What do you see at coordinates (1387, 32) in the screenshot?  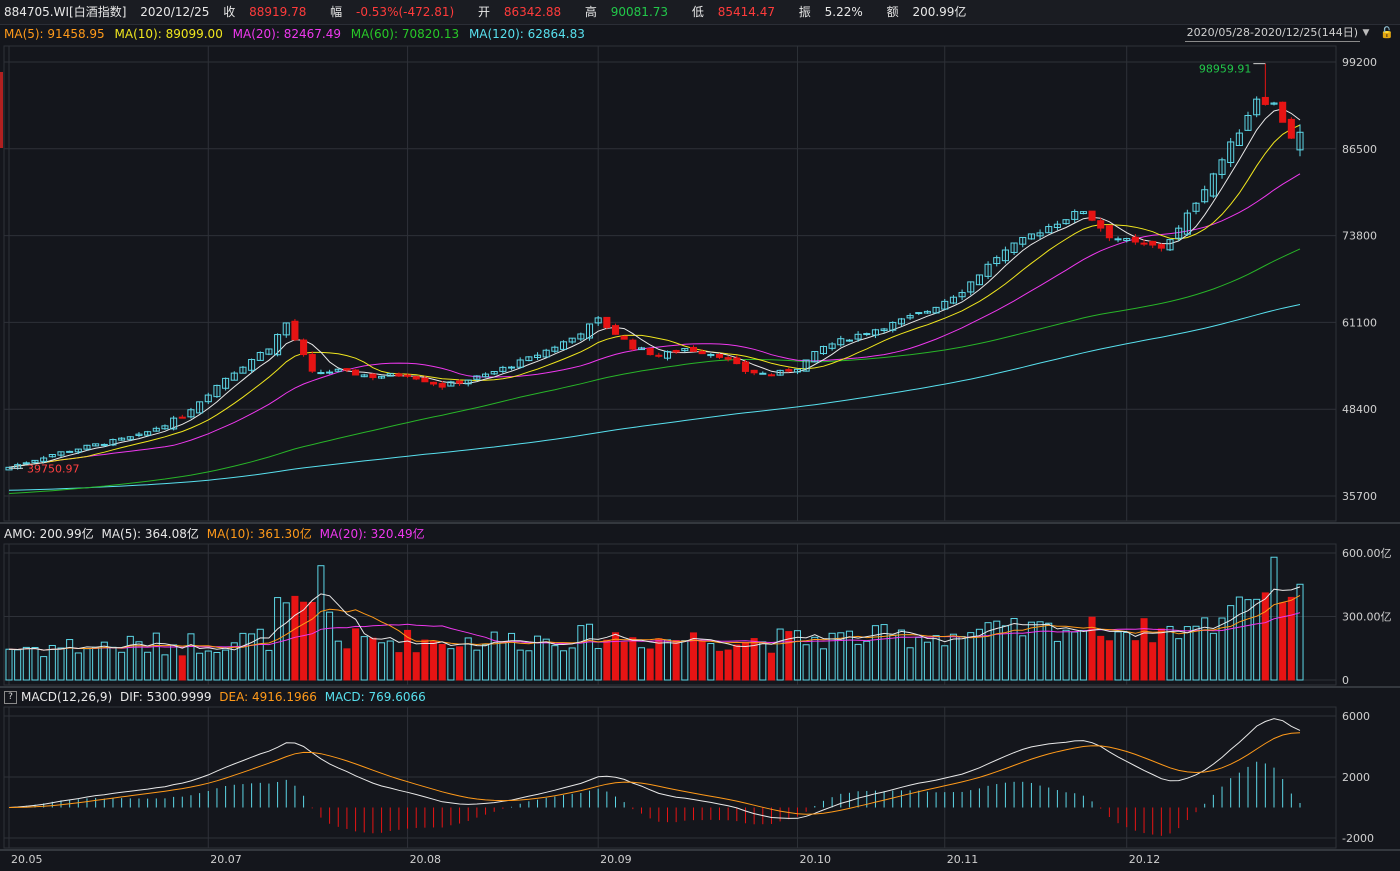 I see `lock-icon: 🔓` at bounding box center [1387, 32].